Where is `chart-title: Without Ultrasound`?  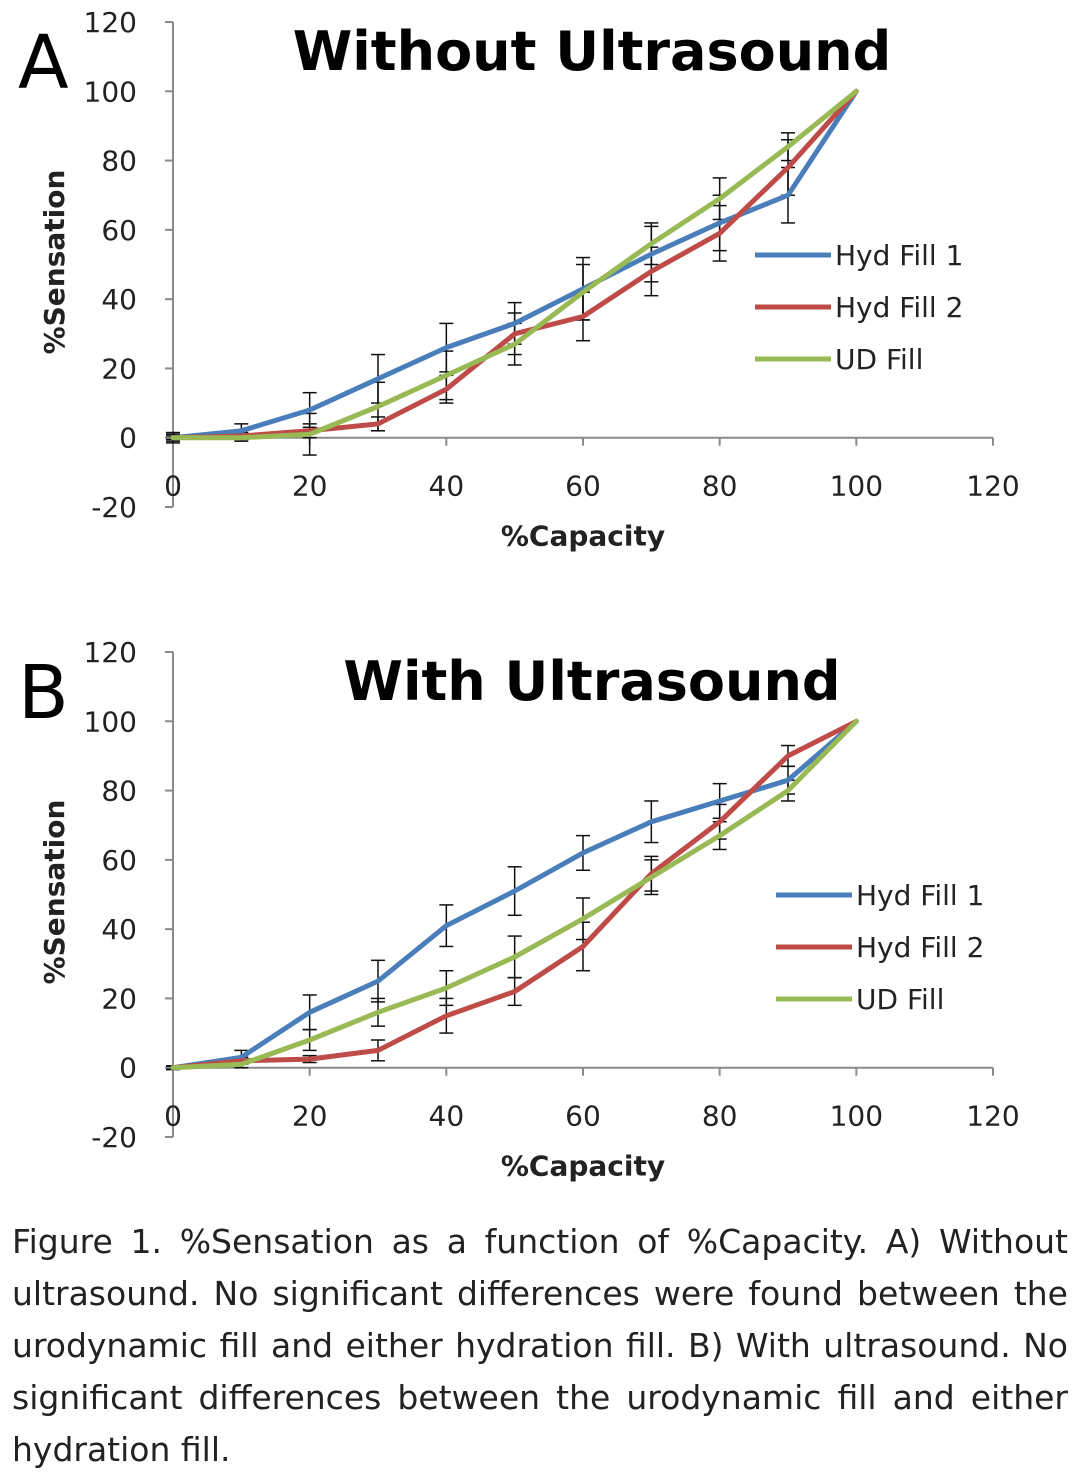
chart-title: Without Ultrasound is located at coordinates (592, 51).